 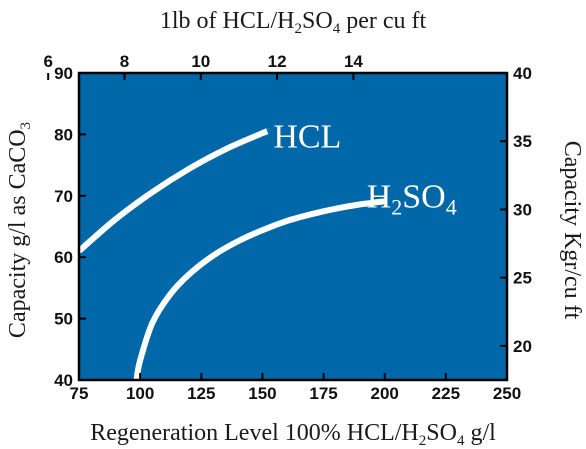 What do you see at coordinates (174, 191) in the screenshot?
I see `series-line-hcl` at bounding box center [174, 191].